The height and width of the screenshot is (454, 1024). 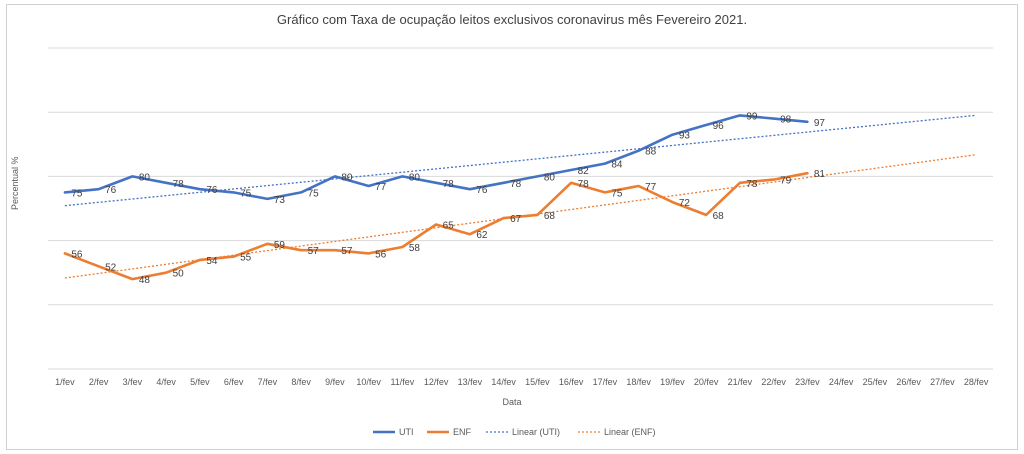 What do you see at coordinates (685, 203) in the screenshot?
I see `data-label: 72` at bounding box center [685, 203].